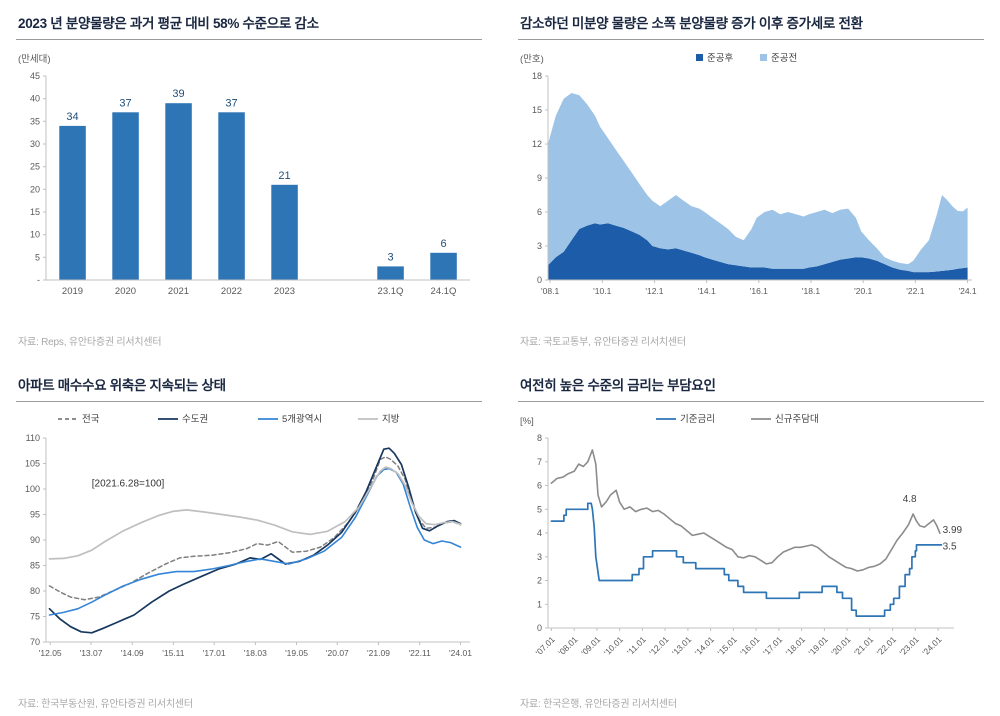 This screenshot has width=1000, height=716. I want to click on svg-text: 지방, so click(391, 419).